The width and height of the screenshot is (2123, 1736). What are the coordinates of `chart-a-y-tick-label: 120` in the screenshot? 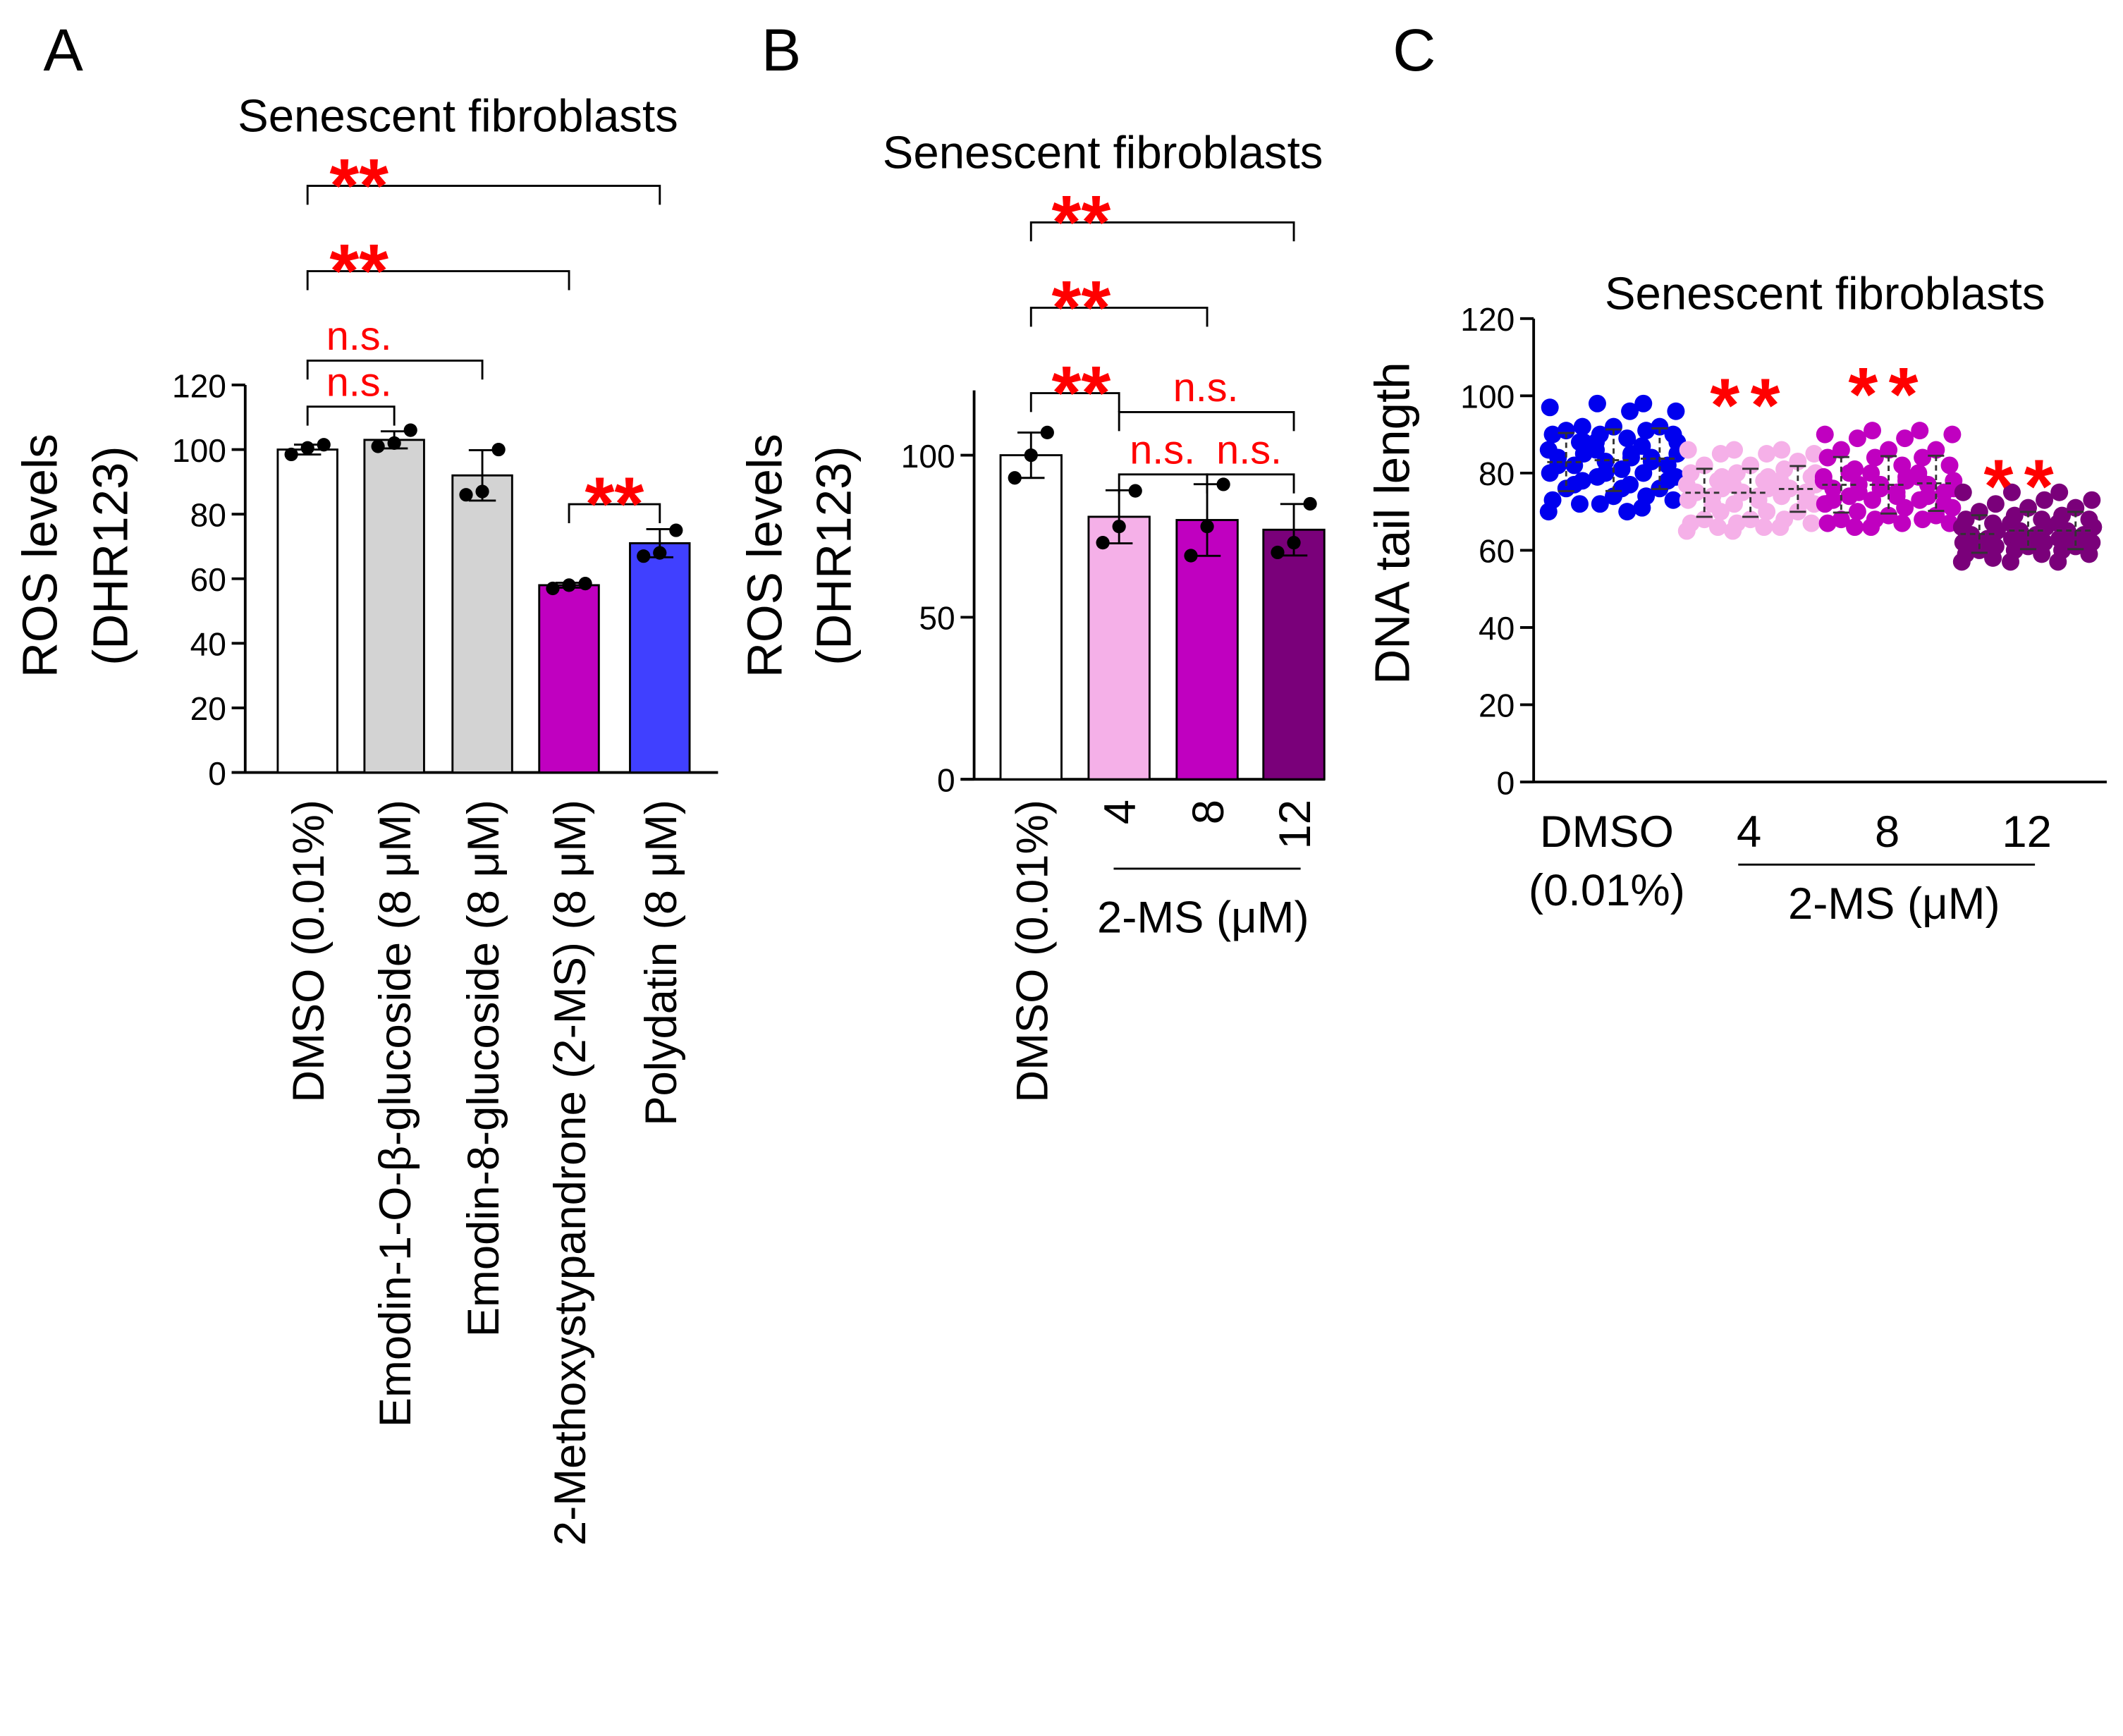 It's located at (199, 385).